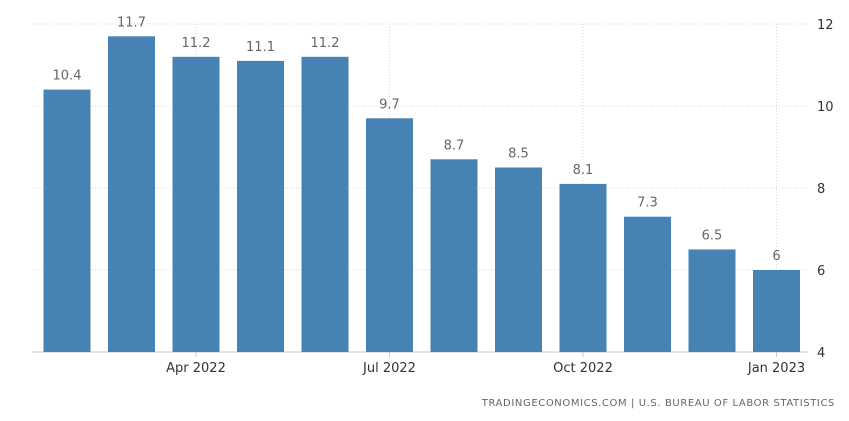 This screenshot has height=421, width=849. What do you see at coordinates (825, 189) in the screenshot?
I see `y-axis: 4 6 8 10 12` at bounding box center [825, 189].